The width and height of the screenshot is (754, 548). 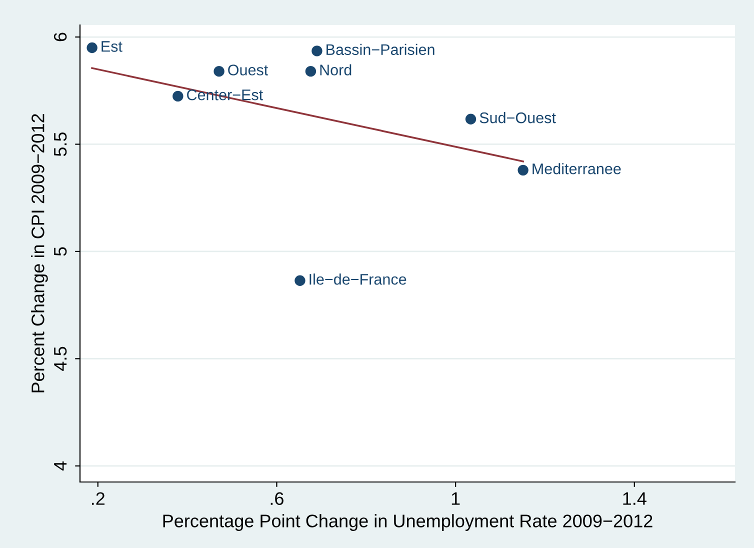 I want to click on annotation: Est, so click(x=112, y=46).